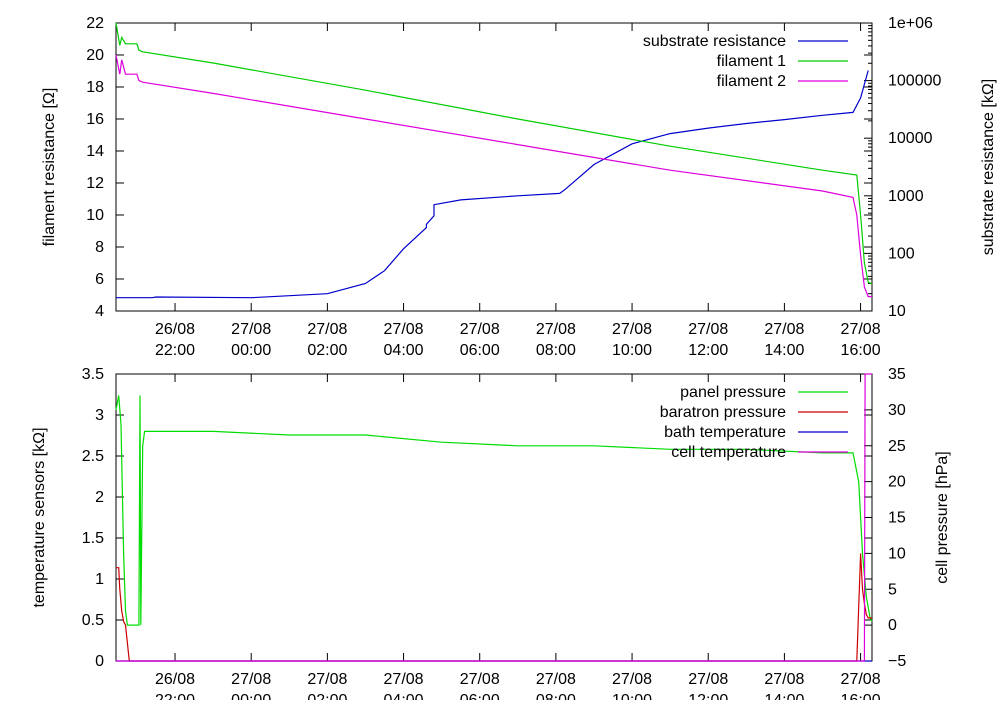  Describe the element at coordinates (99, 247) in the screenshot. I see `y-tick-label: 8` at that location.